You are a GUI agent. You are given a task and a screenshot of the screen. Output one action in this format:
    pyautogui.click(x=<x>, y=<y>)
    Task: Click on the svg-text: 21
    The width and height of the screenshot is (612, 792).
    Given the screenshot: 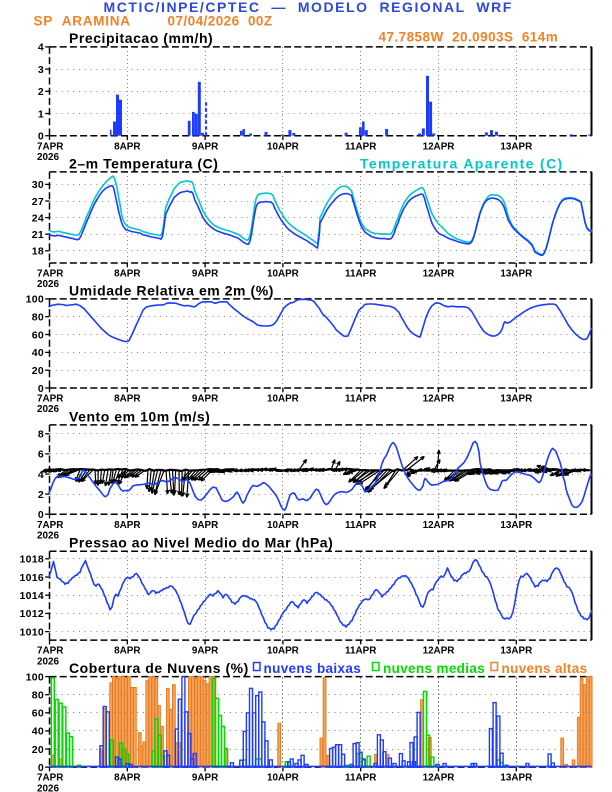 What is the action you would take?
    pyautogui.click(x=38, y=235)
    